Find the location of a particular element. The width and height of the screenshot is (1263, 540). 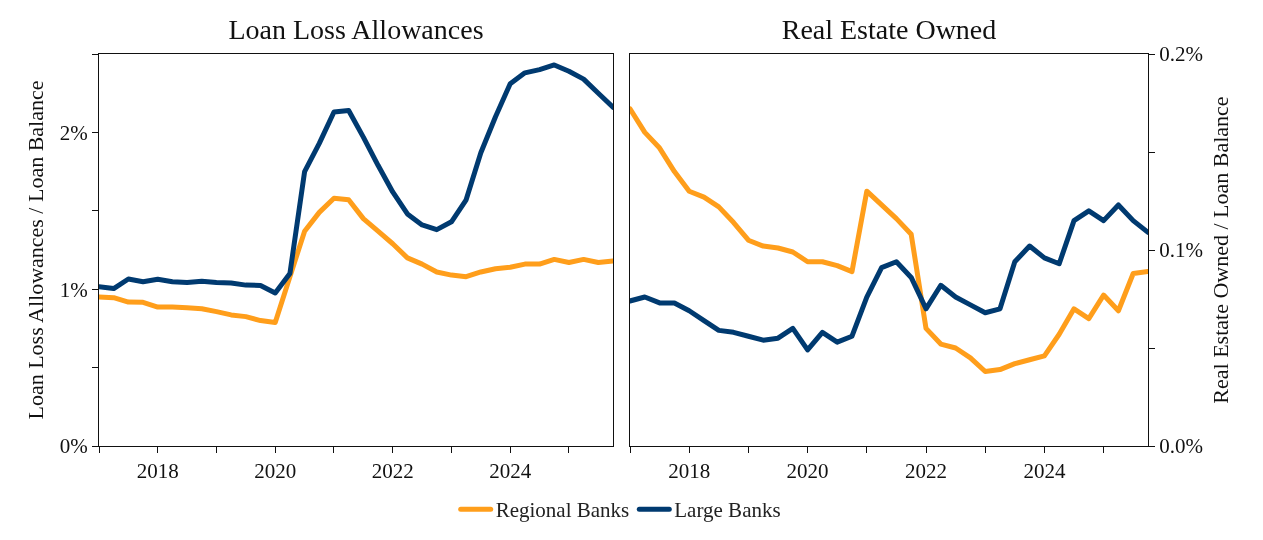

y-tick-label: 0.1% is located at coordinates (1181, 250).